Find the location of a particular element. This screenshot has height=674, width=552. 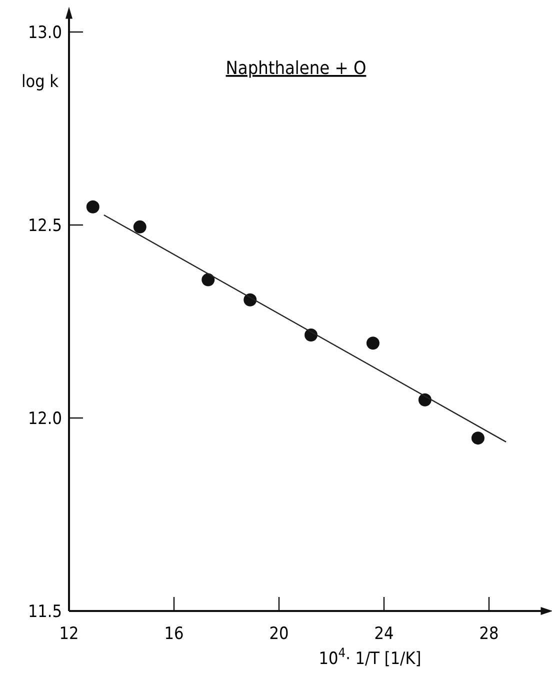

x-tick-label: 12 is located at coordinates (69, 634).